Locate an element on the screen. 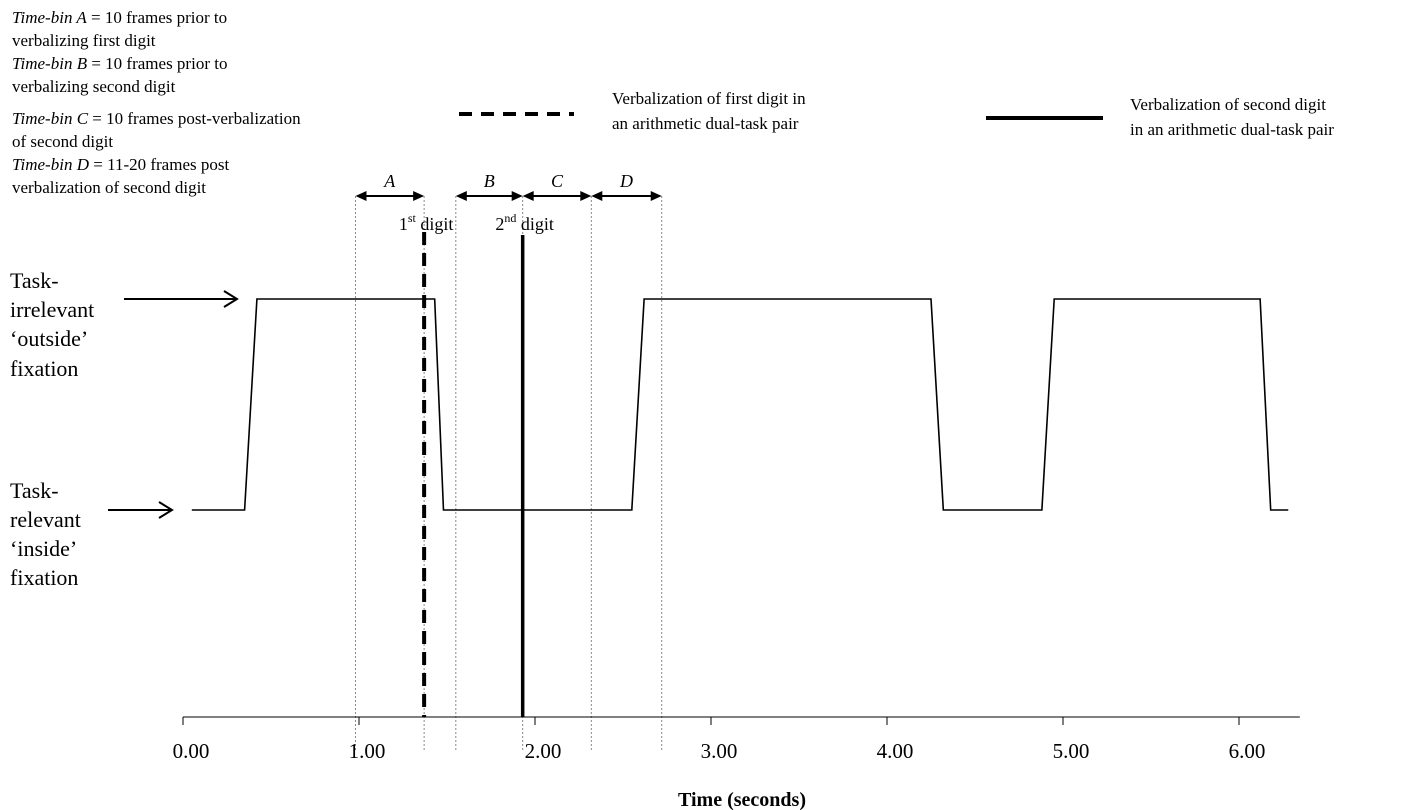  x-tick-label: 0.00 is located at coordinates (191, 751).